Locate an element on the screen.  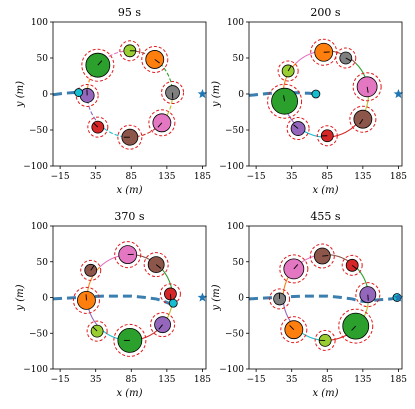
approach-path is located at coordinates (324, 299).